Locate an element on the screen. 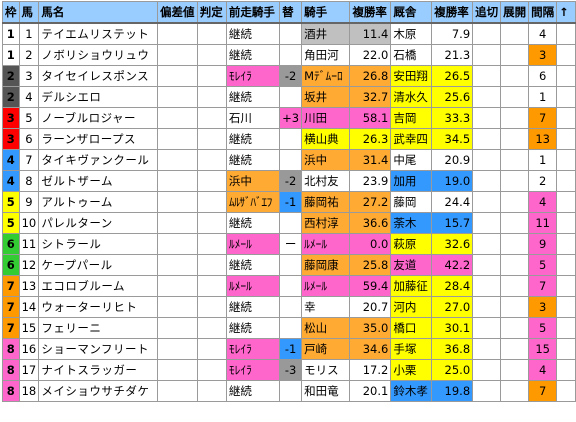 This screenshot has width=576, height=422. umaban-cell: 5 is located at coordinates (29, 118).